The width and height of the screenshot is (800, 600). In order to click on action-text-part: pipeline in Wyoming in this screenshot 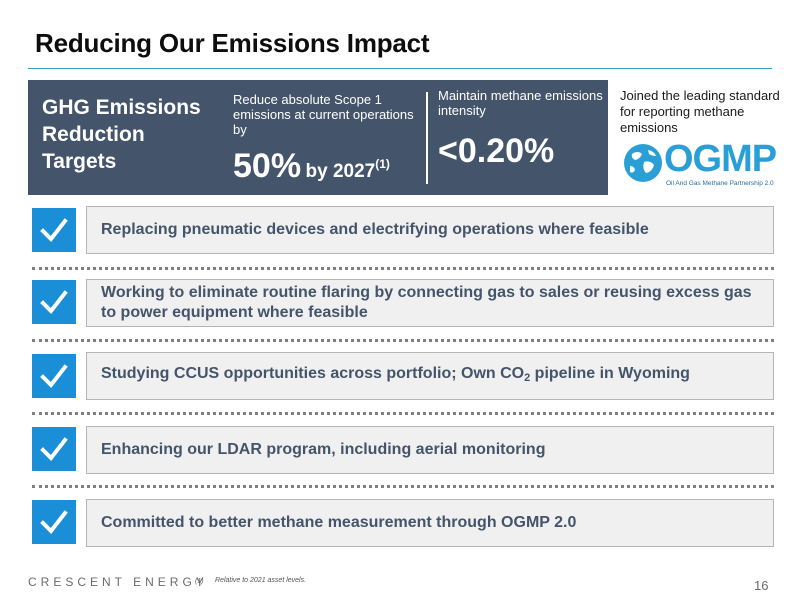, I will do `click(610, 373)`.